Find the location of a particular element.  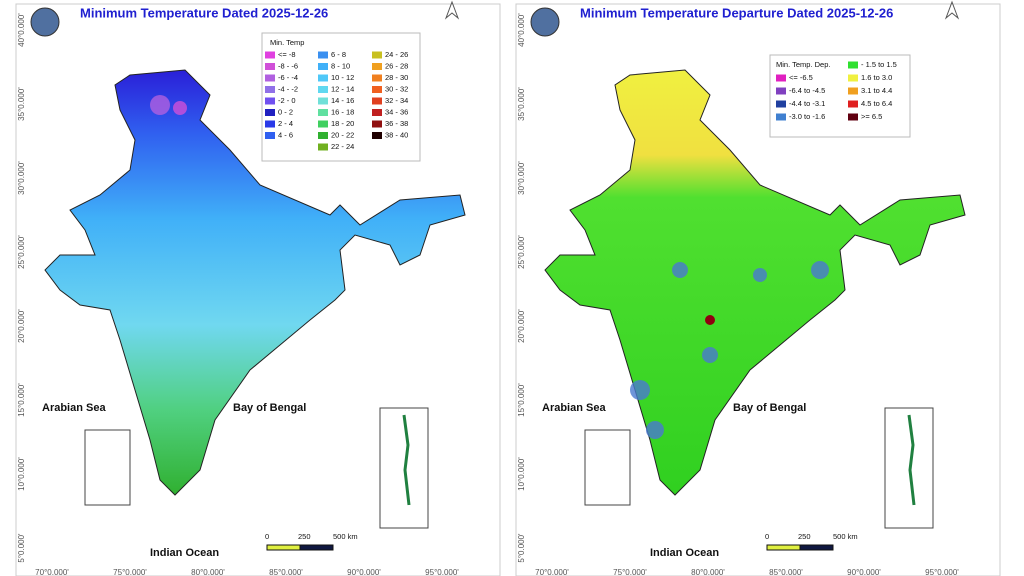

legend-label: 4.5 to 6.4 is located at coordinates (876, 103).